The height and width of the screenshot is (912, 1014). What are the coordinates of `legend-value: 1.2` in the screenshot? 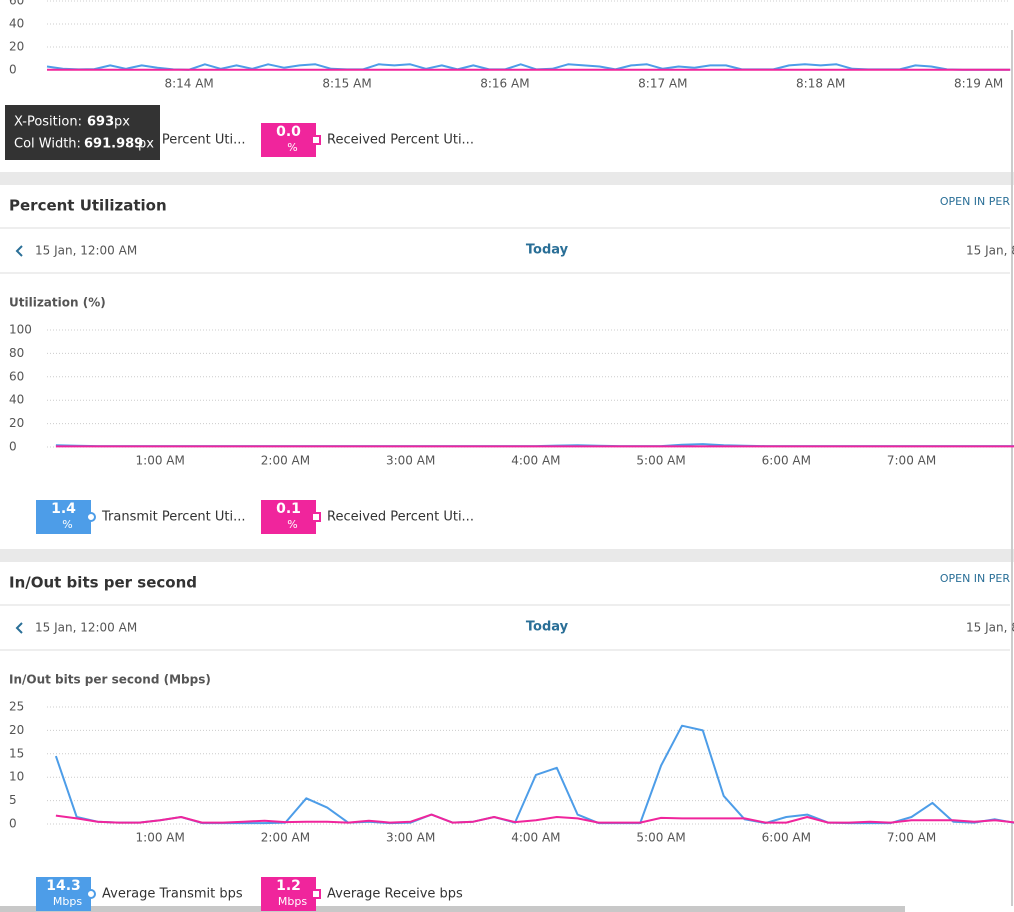 It's located at (288, 886).